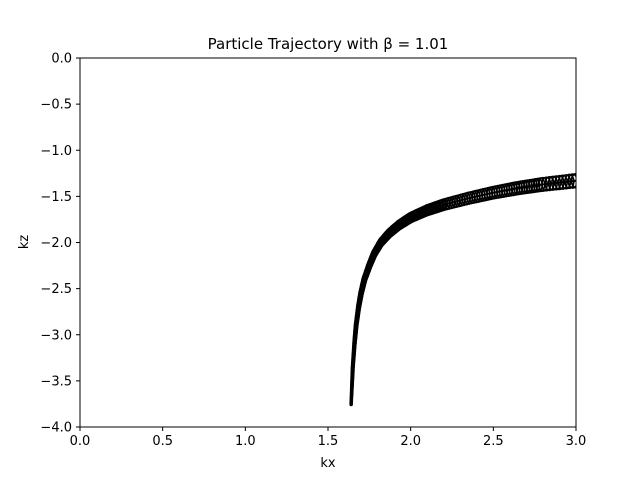 The width and height of the screenshot is (640, 480). What do you see at coordinates (576, 441) in the screenshot?
I see `x-tick-label: 3.0` at bounding box center [576, 441].